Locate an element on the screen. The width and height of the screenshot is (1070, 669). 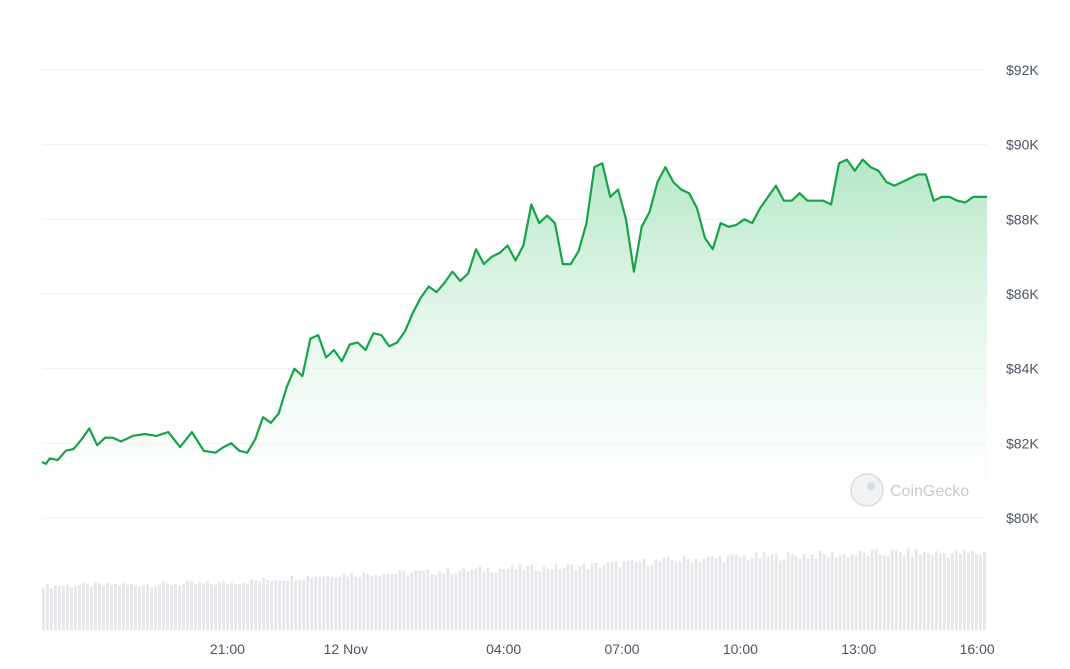
gecko-logo-icon is located at coordinates (867, 490).